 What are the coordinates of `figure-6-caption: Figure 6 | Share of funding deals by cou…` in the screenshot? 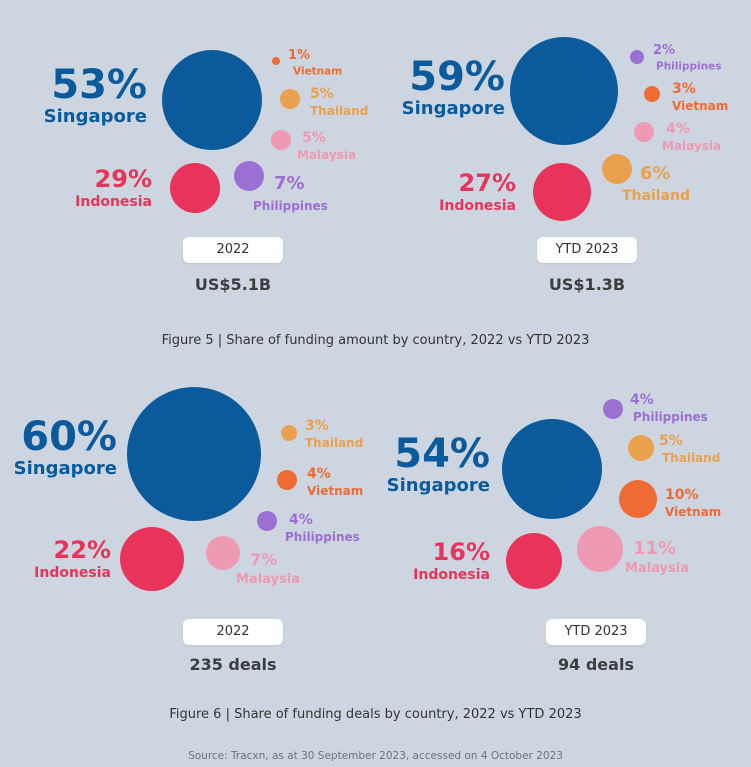 It's located at (375, 714).